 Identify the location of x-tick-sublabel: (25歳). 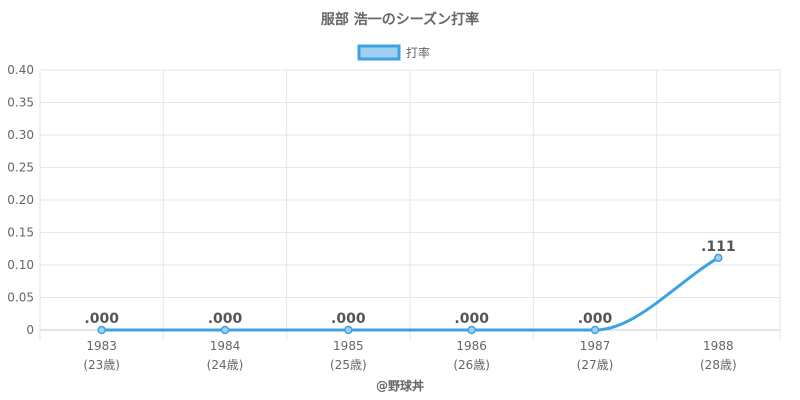
(348, 365).